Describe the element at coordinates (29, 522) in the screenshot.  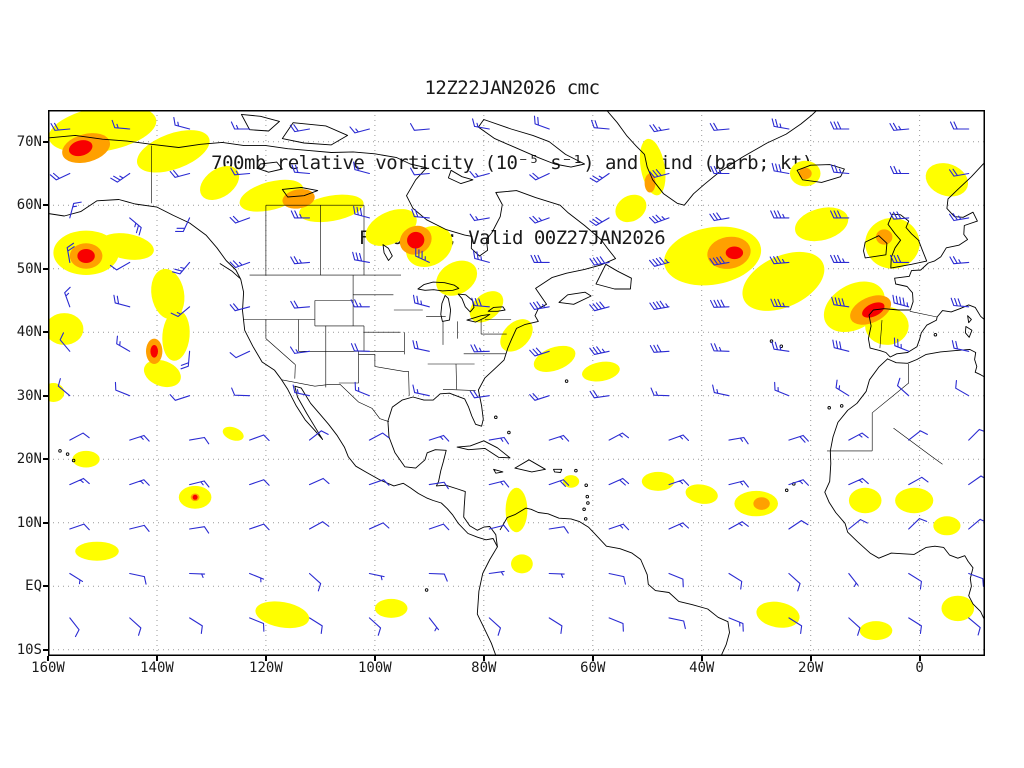
I see `lat-axis-label: 10N` at that location.